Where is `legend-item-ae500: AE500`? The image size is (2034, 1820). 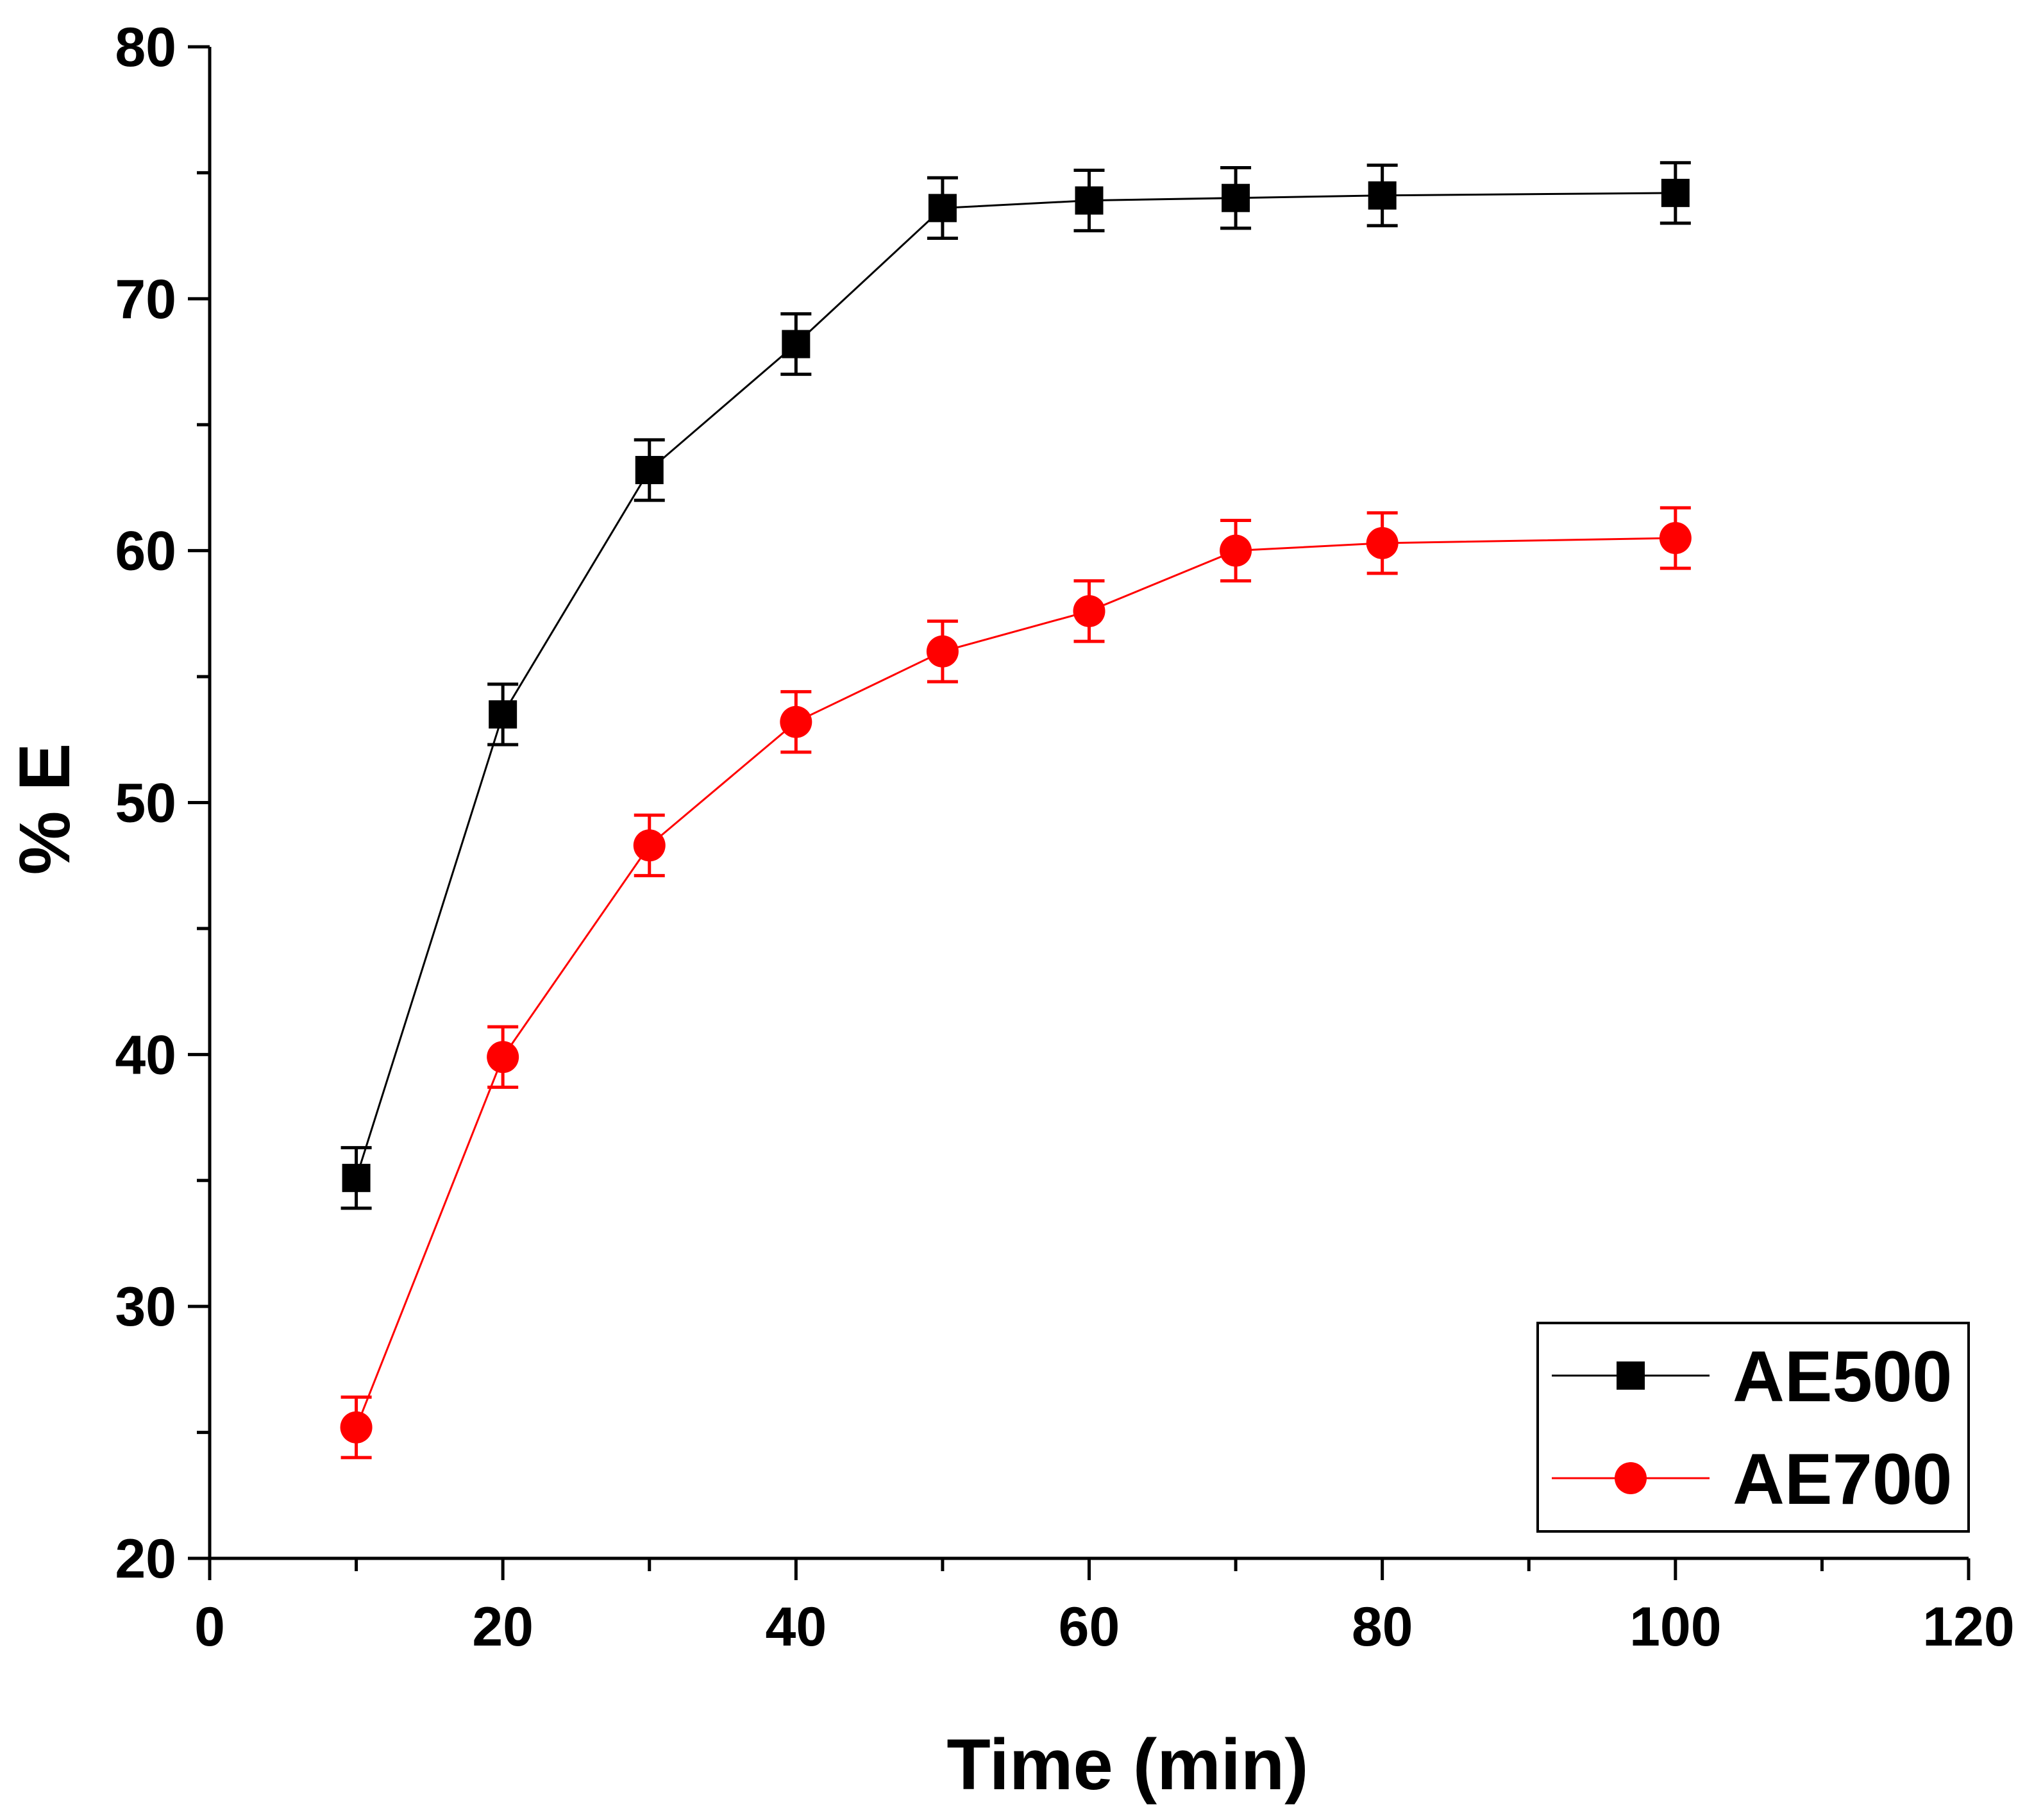
legend-item-ae500: AE500 is located at coordinates (1752, 1376).